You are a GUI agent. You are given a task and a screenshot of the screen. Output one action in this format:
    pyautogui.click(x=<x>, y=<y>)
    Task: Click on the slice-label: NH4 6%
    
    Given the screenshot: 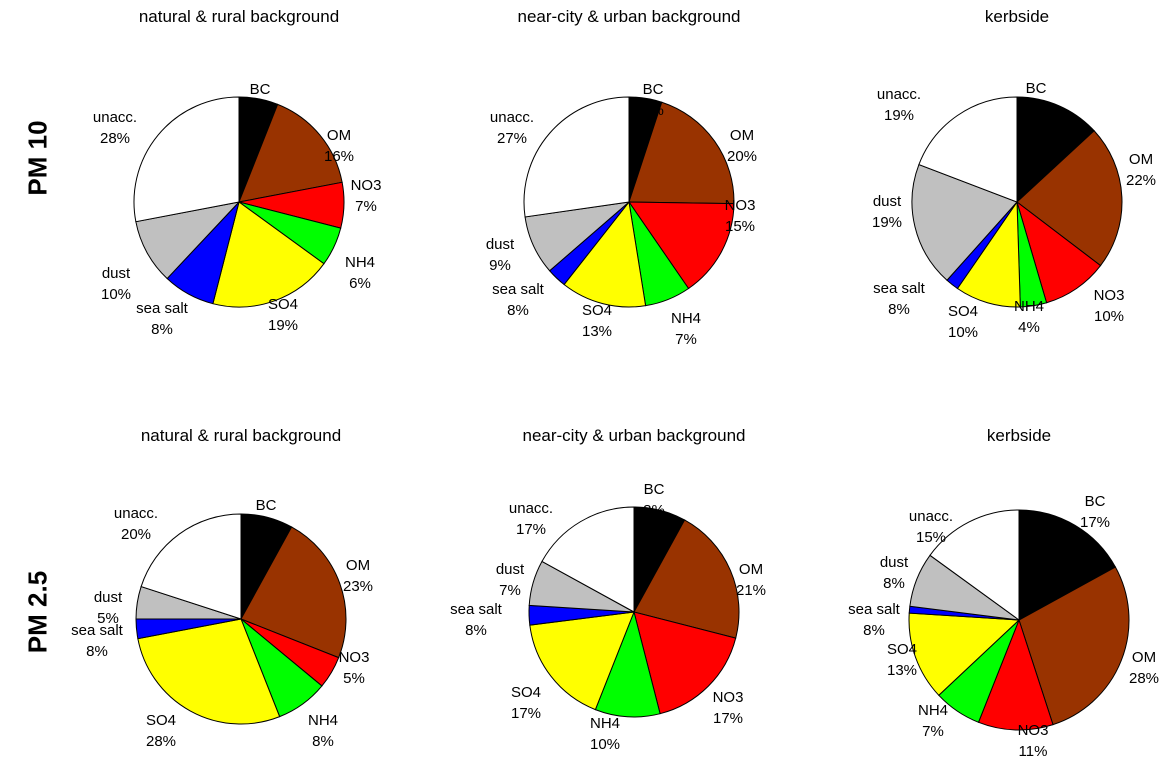 What is the action you would take?
    pyautogui.click(x=360, y=273)
    